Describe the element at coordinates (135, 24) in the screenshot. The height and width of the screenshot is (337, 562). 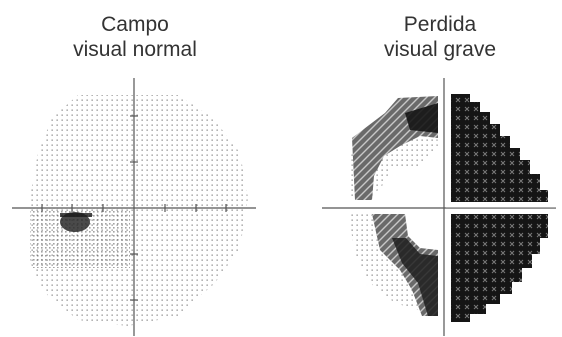
I see `left-title-line1: Campo` at that location.